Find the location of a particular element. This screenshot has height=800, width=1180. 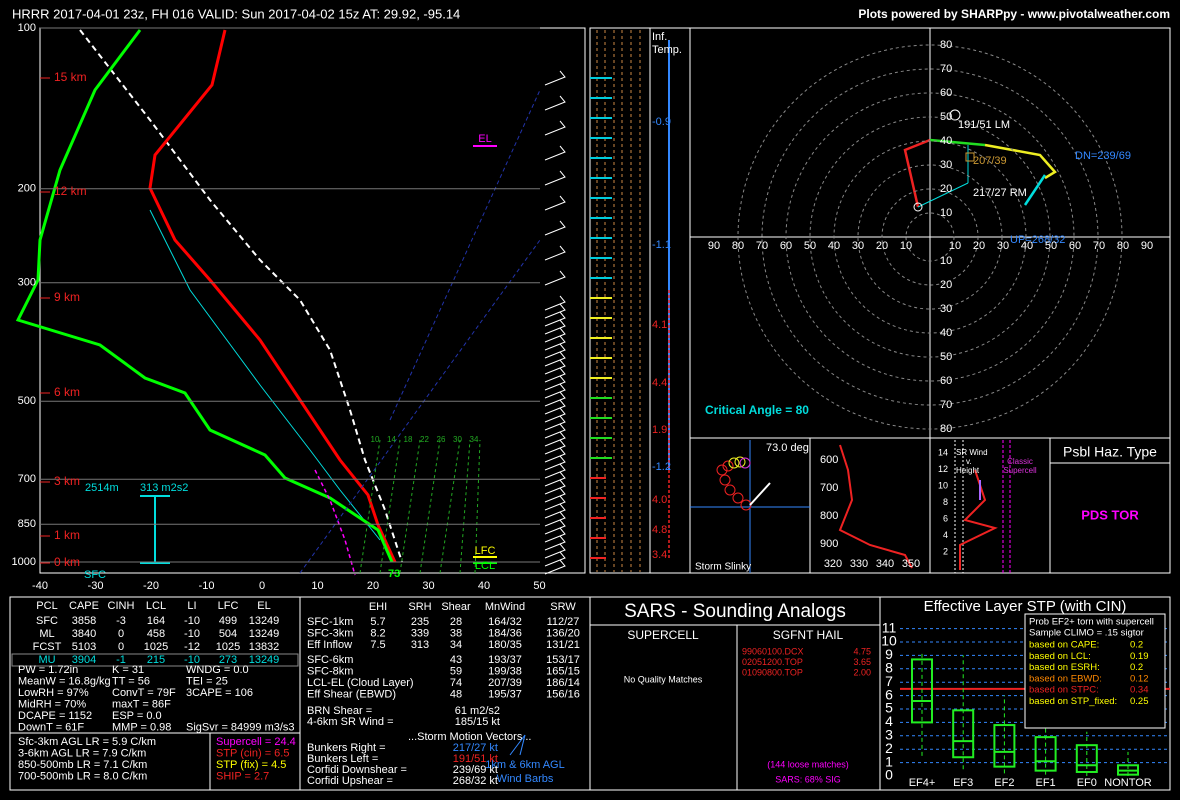

kin-cell: 235 is located at coordinates (420, 622).